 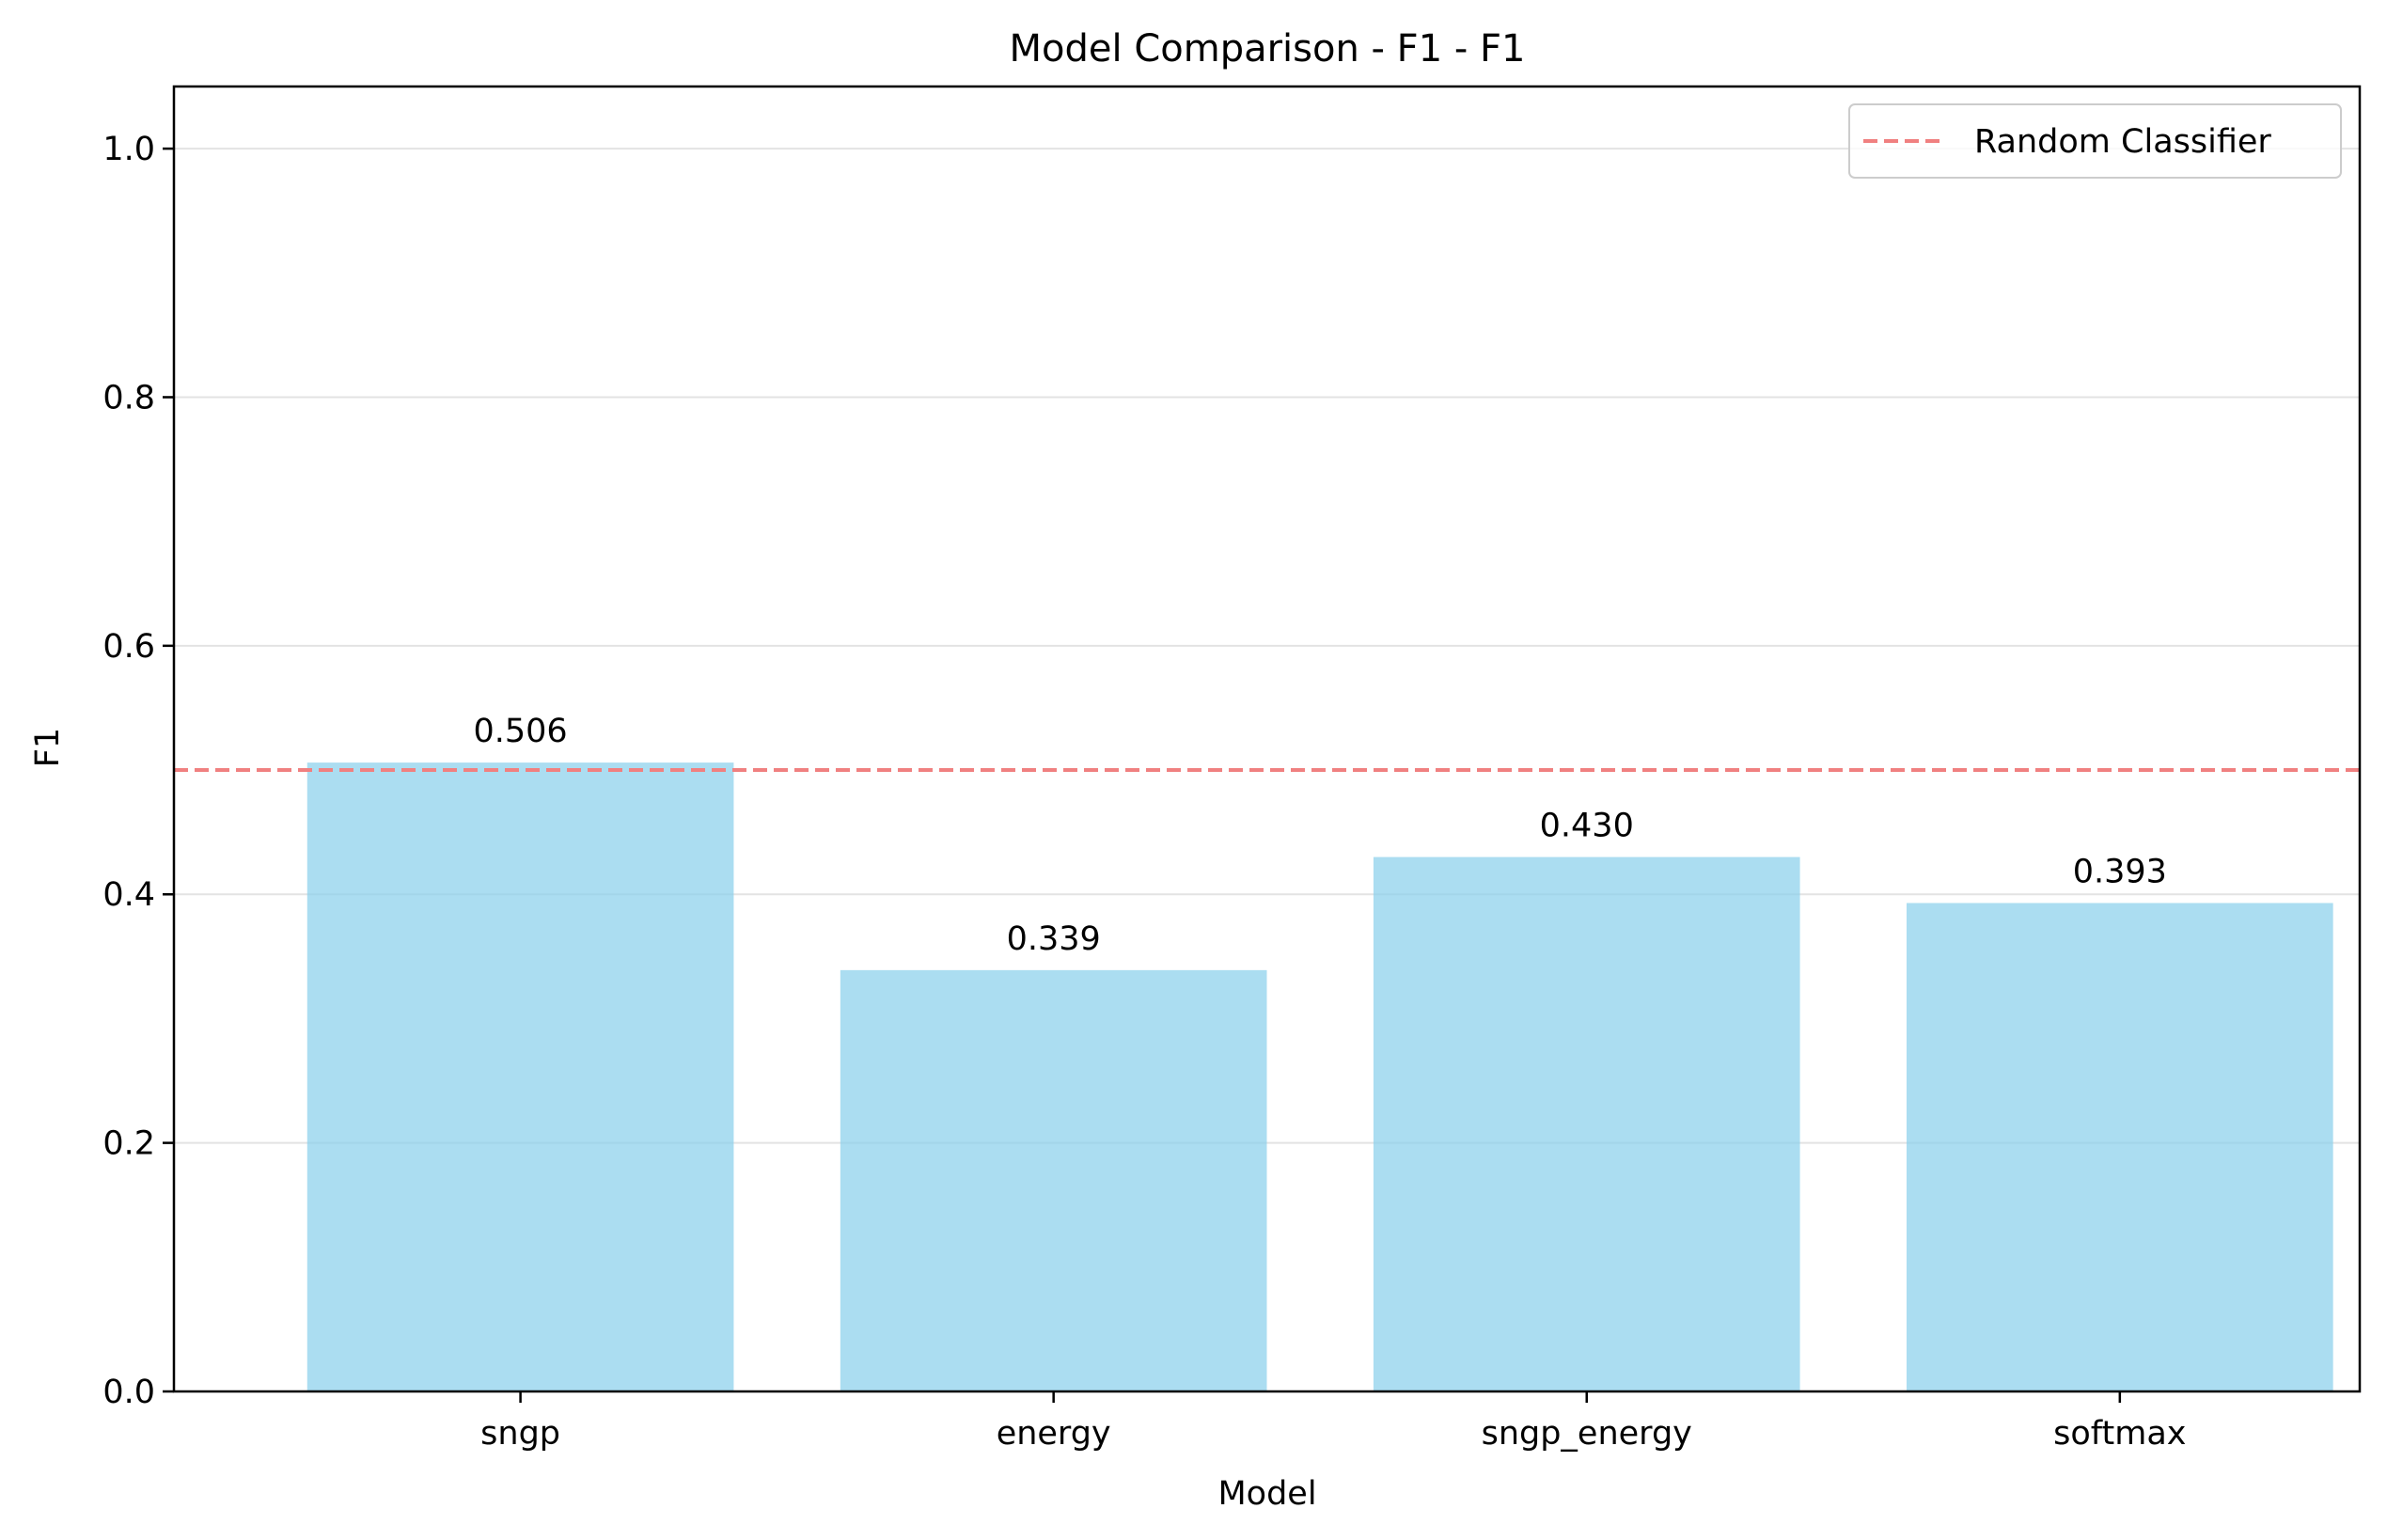 I want to click on bar-energy, so click(x=1053, y=1180).